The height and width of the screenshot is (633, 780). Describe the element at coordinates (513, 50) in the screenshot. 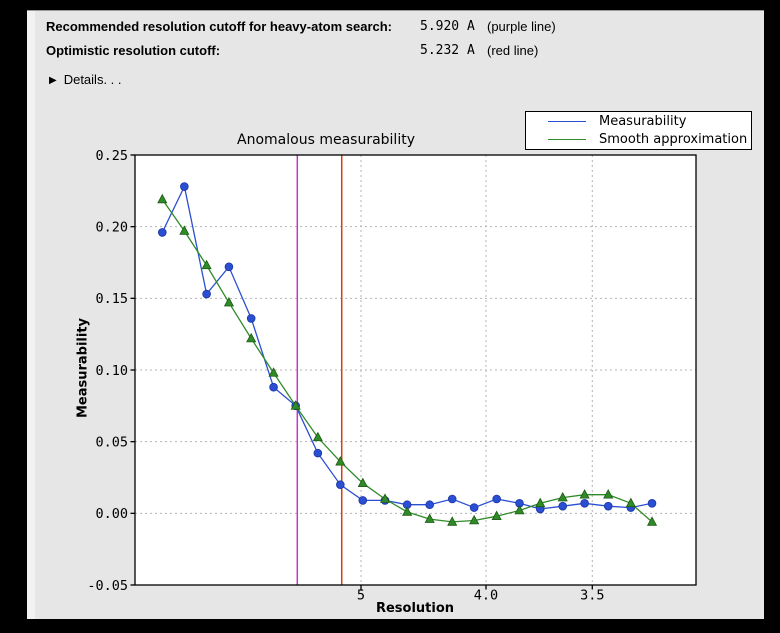

I see `optimistic-cutoff-note: (red line)` at that location.